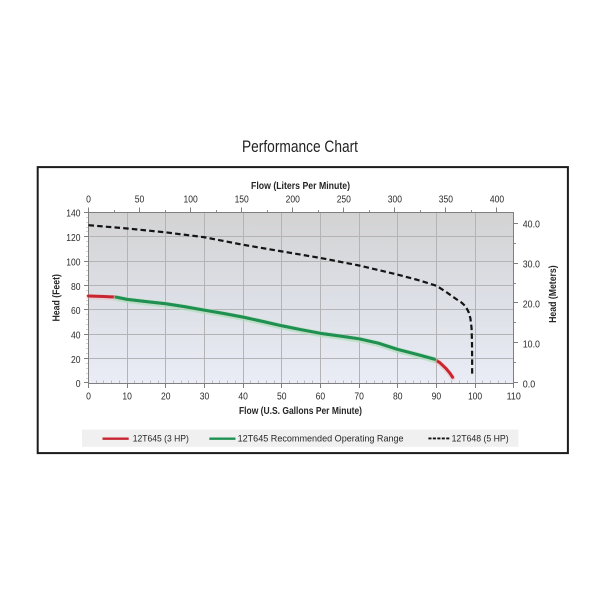  What do you see at coordinates (446, 200) in the screenshot?
I see `svg-text: 350` at bounding box center [446, 200].